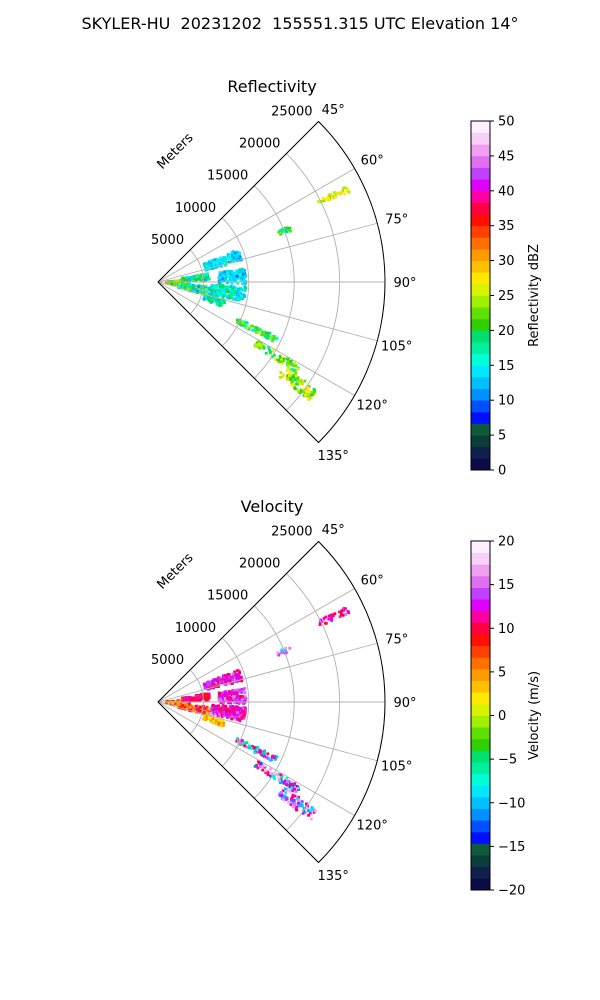 The image size is (600, 1000). I want to click on reflectivity-azimuth-tick-label: 60°, so click(372, 161).